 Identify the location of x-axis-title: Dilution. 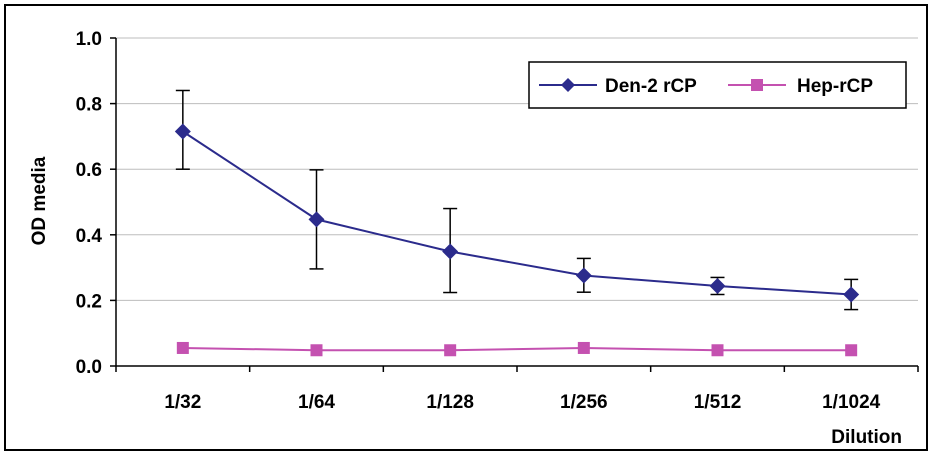
(866, 437).